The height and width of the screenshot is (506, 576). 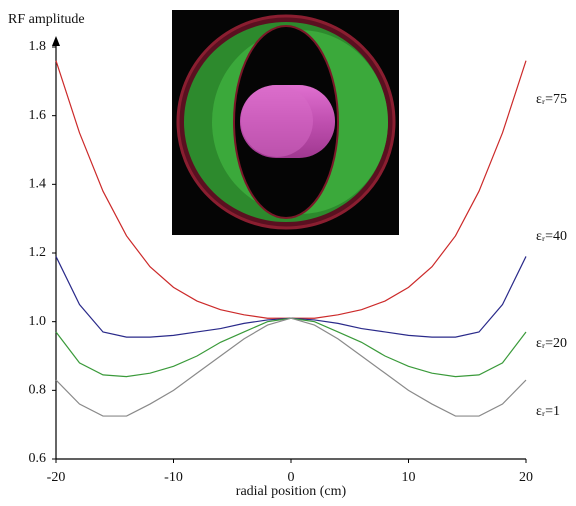 What do you see at coordinates (551, 343) in the screenshot?
I see `series-label: εᵣ=20` at bounding box center [551, 343].